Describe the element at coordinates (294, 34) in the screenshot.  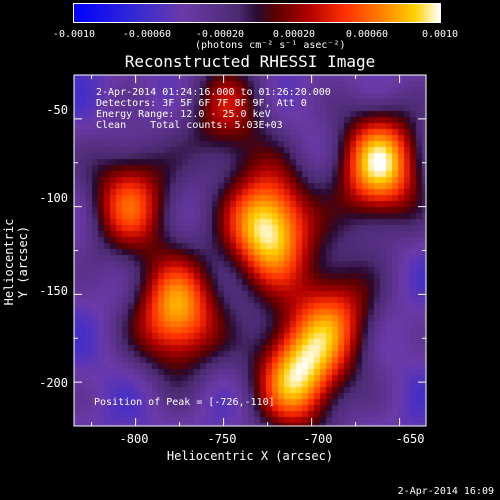
I see `colorbar-tick: 0.00020` at that location.